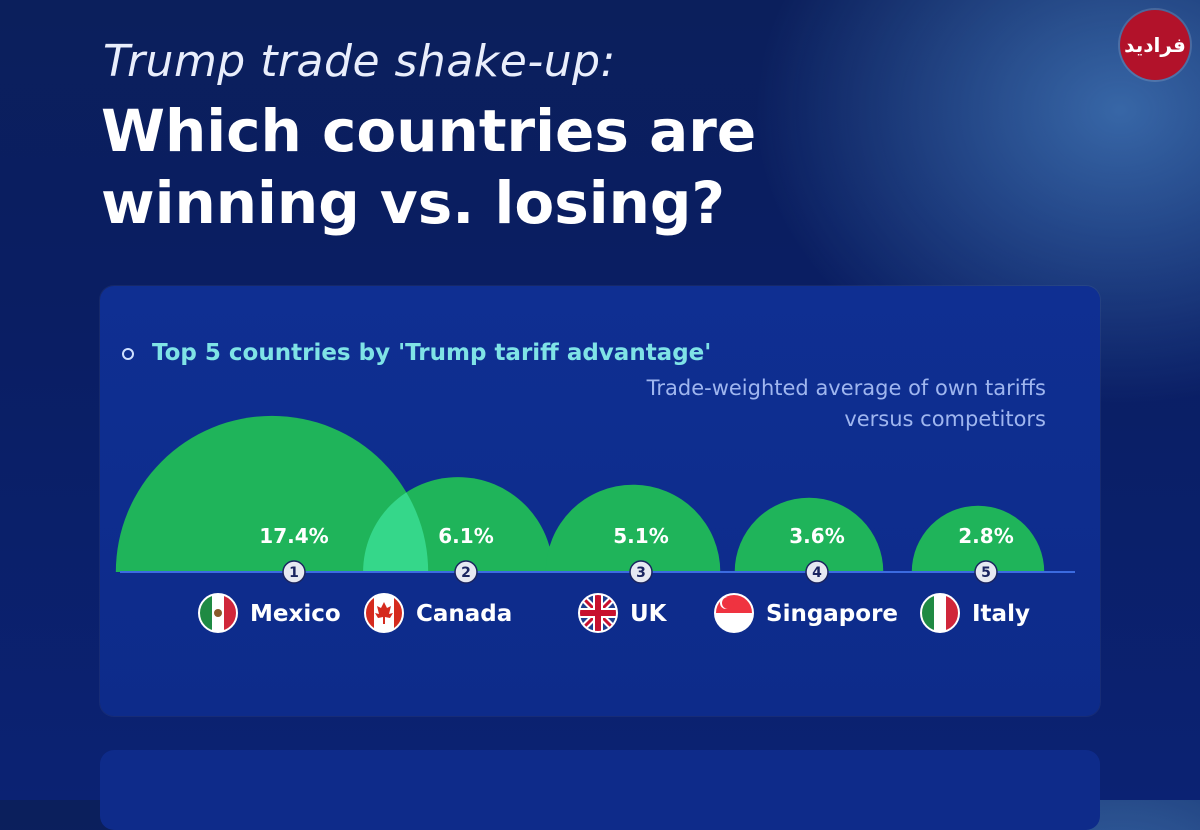  Describe the element at coordinates (272, 493) in the screenshot. I see `bubble-mexico` at that location.